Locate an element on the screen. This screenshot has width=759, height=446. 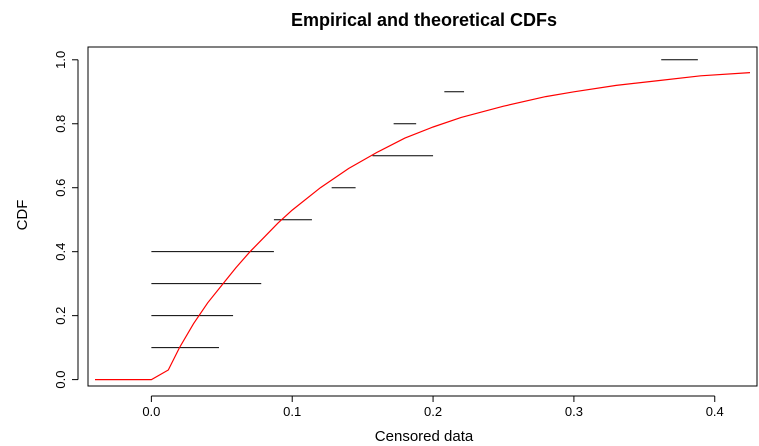
x-tick-label: 0.0 is located at coordinates (151, 411).